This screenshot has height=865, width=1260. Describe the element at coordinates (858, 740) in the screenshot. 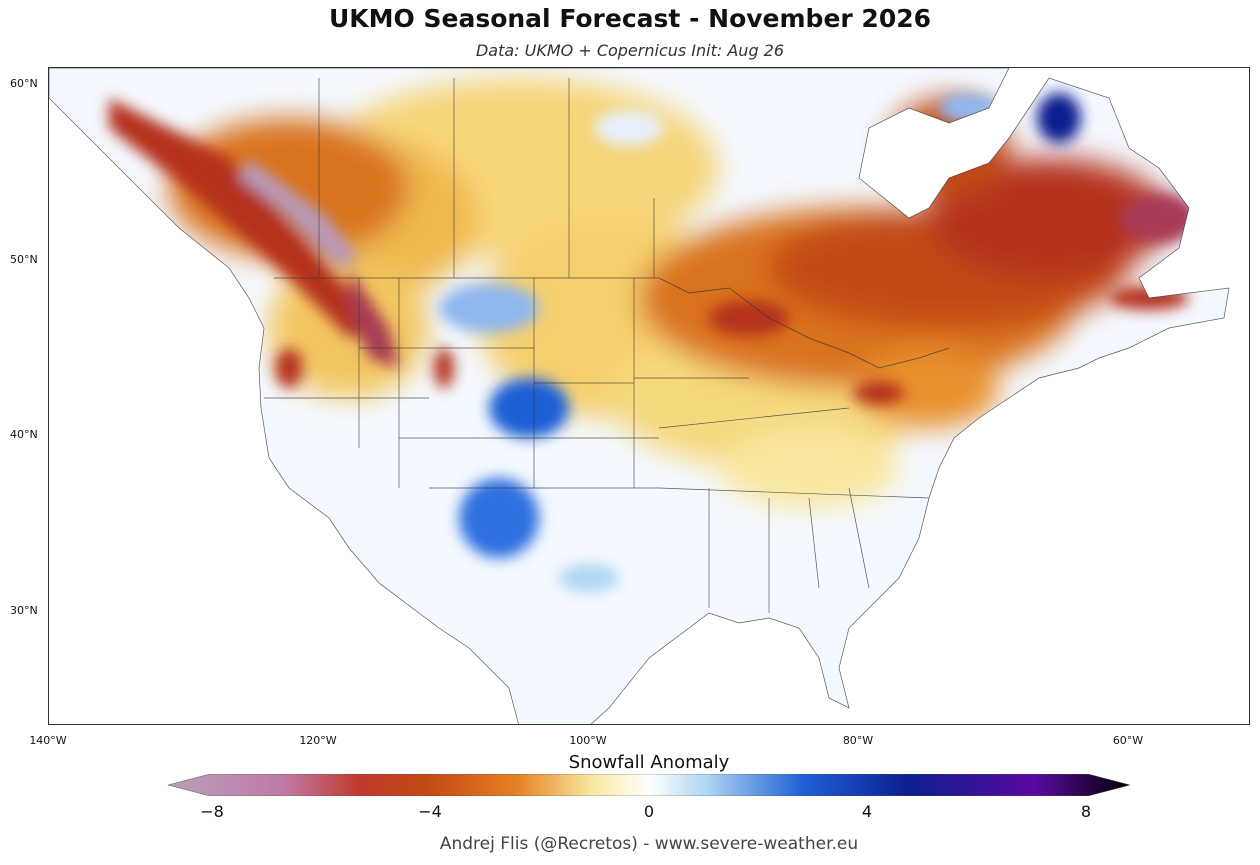

I see `lon-label-80: 80°W` at that location.